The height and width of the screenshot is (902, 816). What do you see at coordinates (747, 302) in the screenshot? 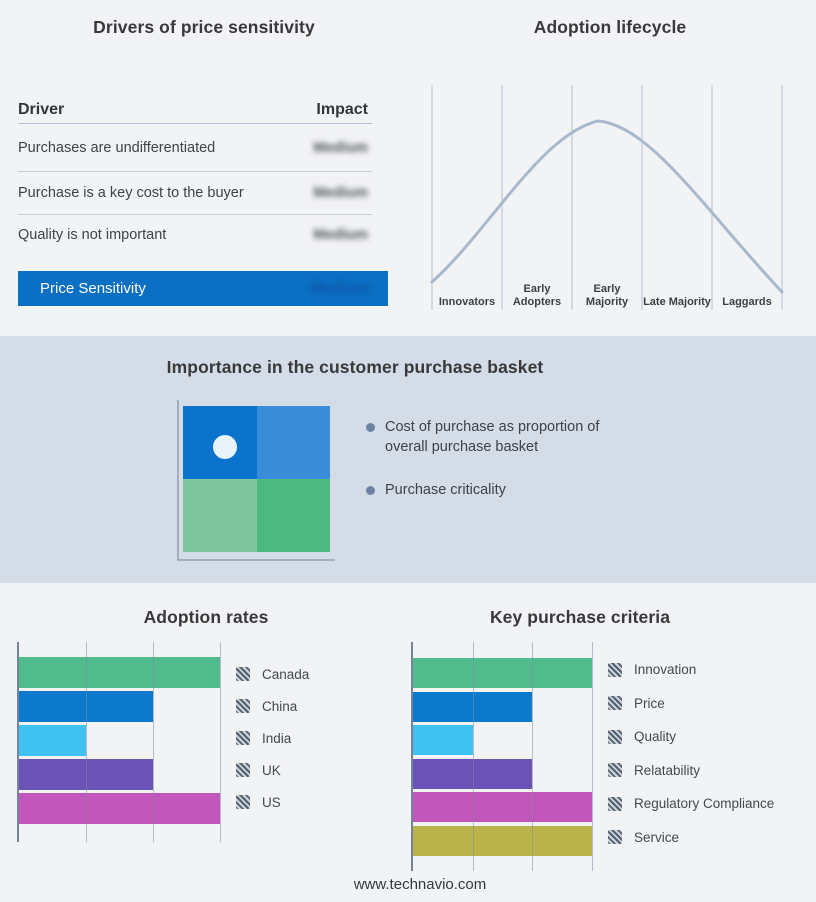
I see `stage-label-laggards: Laggards` at bounding box center [747, 302].